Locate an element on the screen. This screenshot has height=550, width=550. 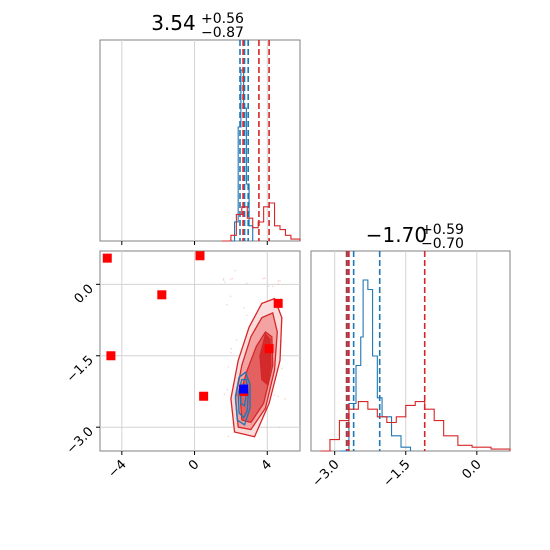
title-y-plus: +0.59 is located at coordinates (442, 230).